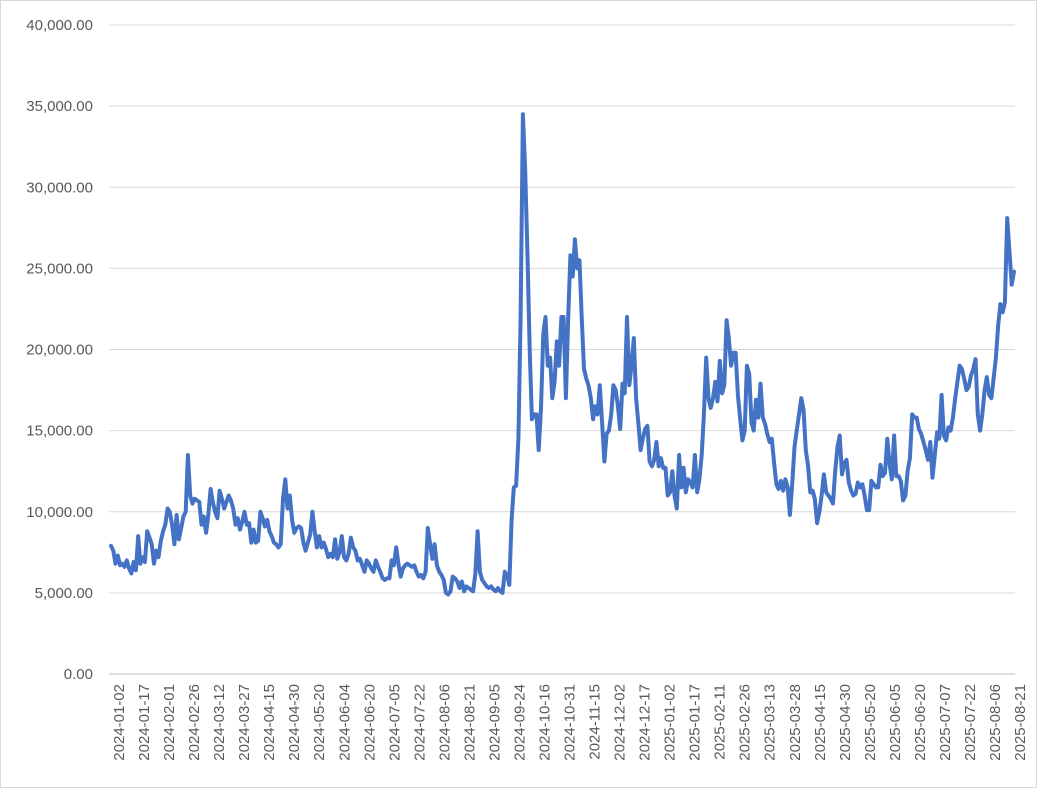 This screenshot has height=789, width=1037. What do you see at coordinates (59, 187) in the screenshot?
I see `y-tick-label: 30,000.00` at bounding box center [59, 187].